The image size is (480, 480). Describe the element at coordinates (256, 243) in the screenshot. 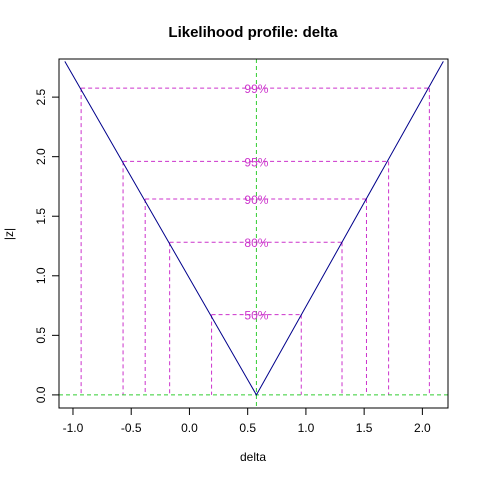

I see `level-label-3: 80%` at that location.